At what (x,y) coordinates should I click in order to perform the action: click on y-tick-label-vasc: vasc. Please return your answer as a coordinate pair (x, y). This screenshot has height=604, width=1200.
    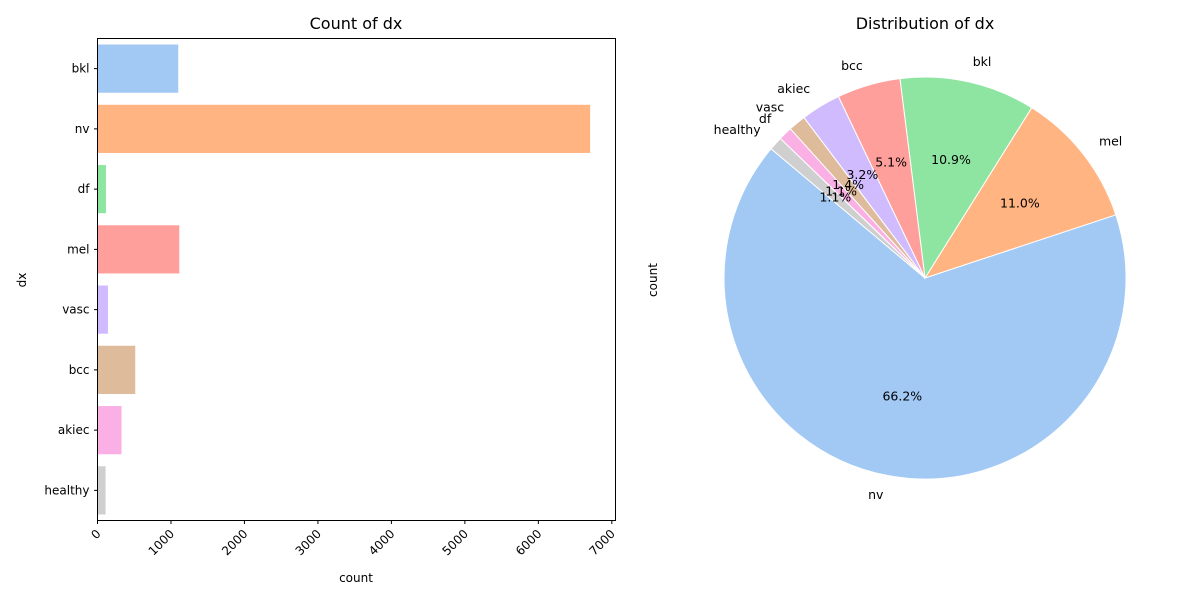
    Looking at the image, I should click on (75, 310).